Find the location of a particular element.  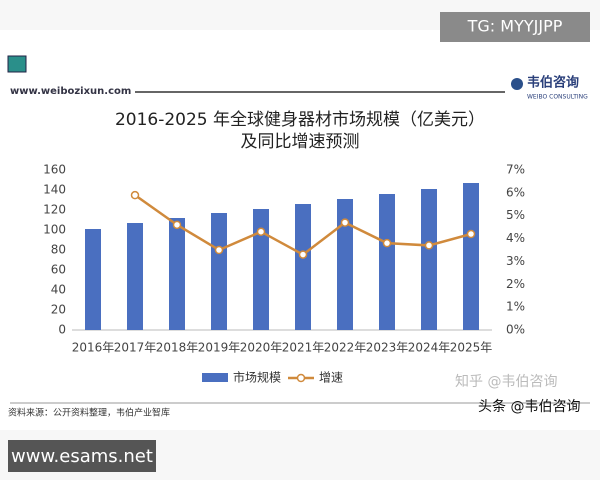

brand-logo is located at coordinates (517, 84).